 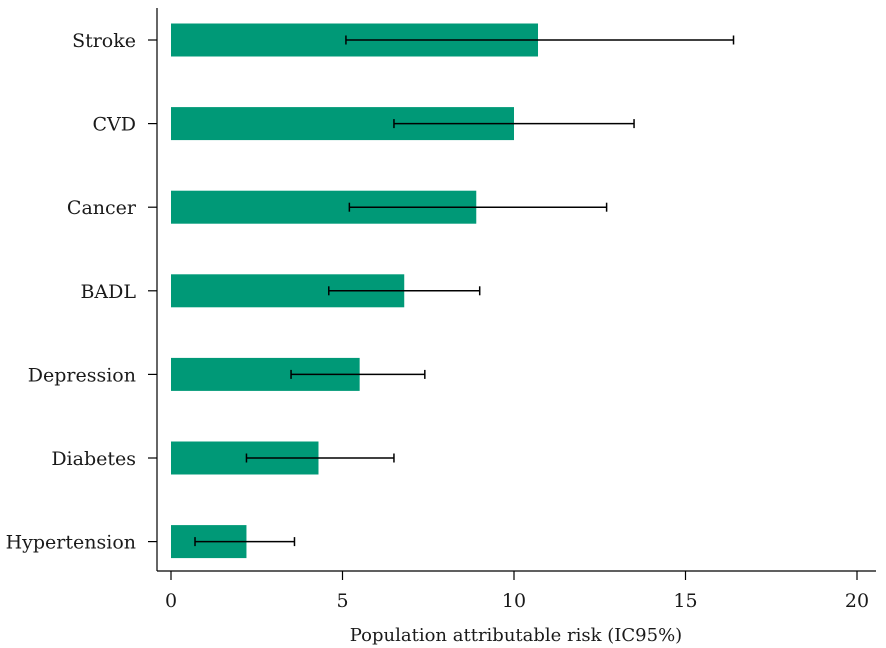 What do you see at coordinates (102, 208) in the screenshot?
I see `category-label: Cancer` at bounding box center [102, 208].